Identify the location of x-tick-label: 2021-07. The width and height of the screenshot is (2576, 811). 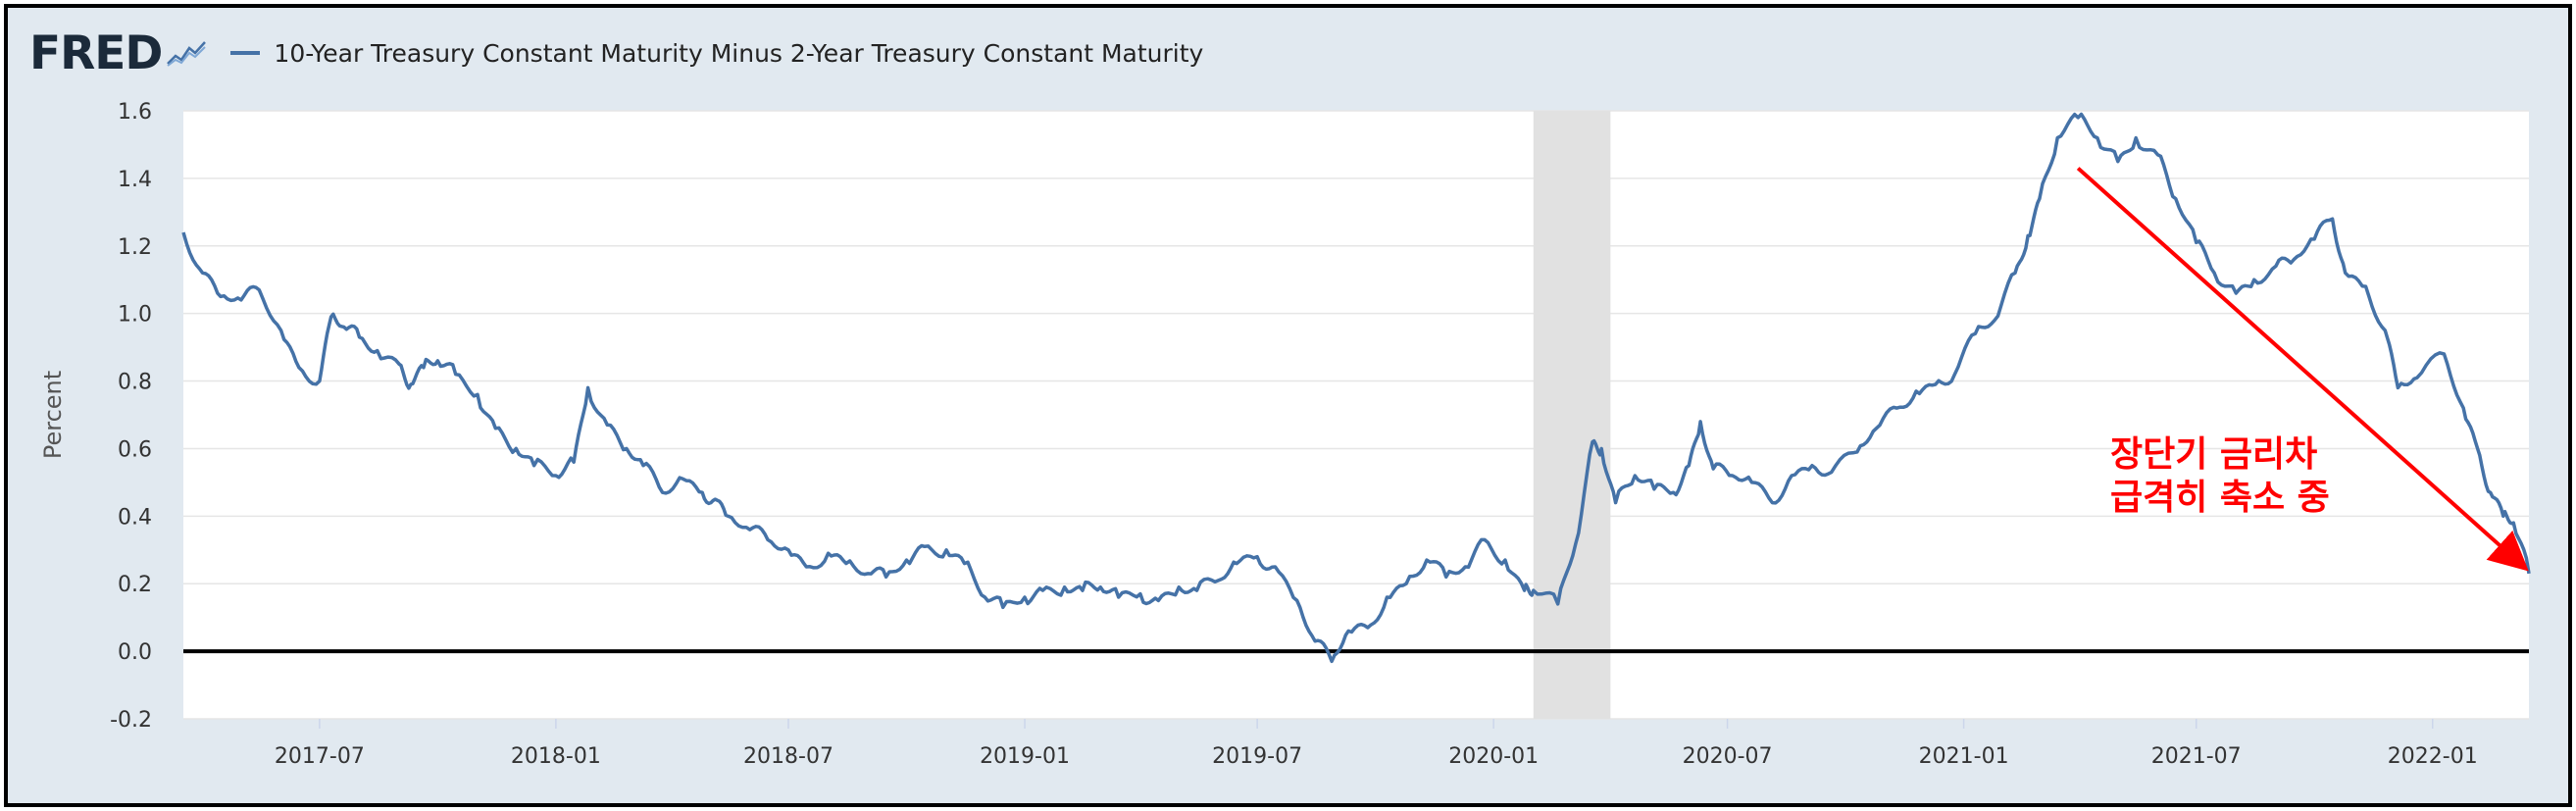
(2197, 756).